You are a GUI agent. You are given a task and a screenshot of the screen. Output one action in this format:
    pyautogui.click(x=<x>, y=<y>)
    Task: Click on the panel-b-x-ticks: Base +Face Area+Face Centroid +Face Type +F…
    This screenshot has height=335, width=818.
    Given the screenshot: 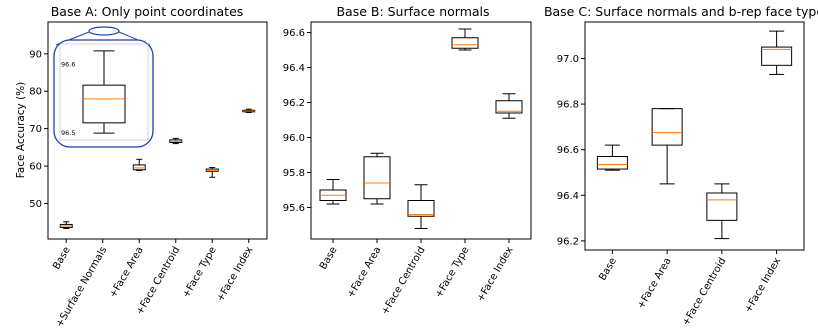 What is the action you would take?
    pyautogui.click(x=417, y=278)
    